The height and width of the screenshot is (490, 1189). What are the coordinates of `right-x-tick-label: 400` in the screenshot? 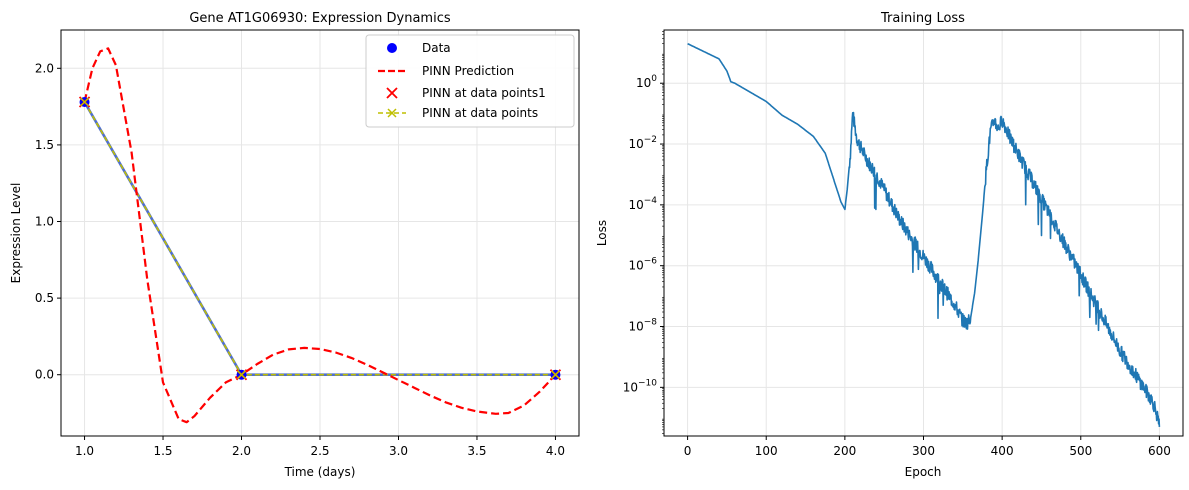 It's located at (1002, 451).